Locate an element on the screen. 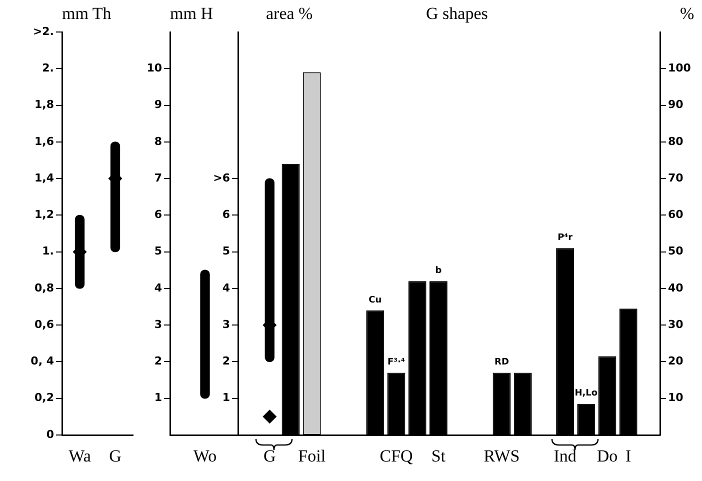 This screenshot has width=702, height=481. y-tick-label: 1. is located at coordinates (48, 251).